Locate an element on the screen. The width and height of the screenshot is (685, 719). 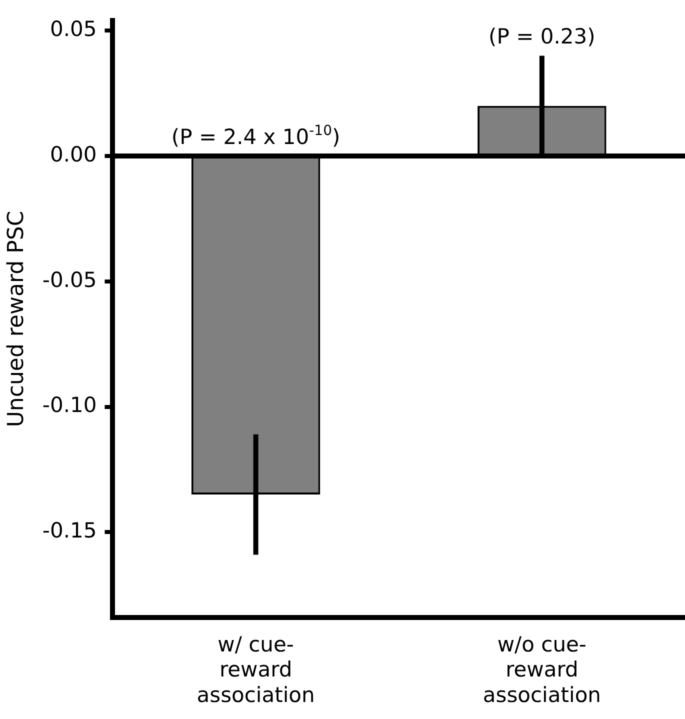
y-tick-label: -0.15 is located at coordinates (69, 530).